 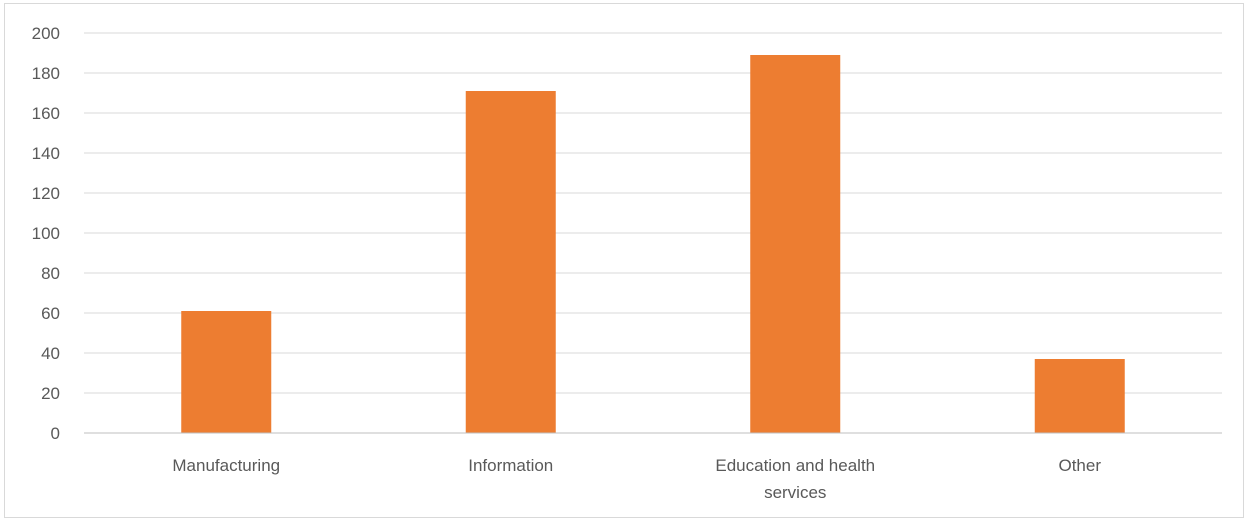 I want to click on y-tick-label: 40, so click(x=50, y=353).